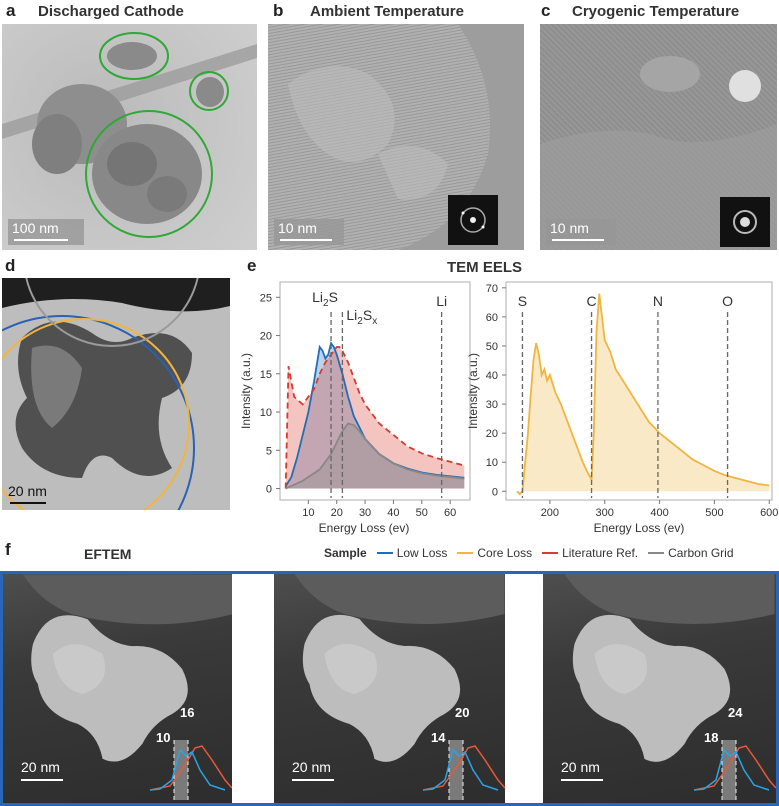  I want to click on x-tick-label-4: 50, so click(422, 513).